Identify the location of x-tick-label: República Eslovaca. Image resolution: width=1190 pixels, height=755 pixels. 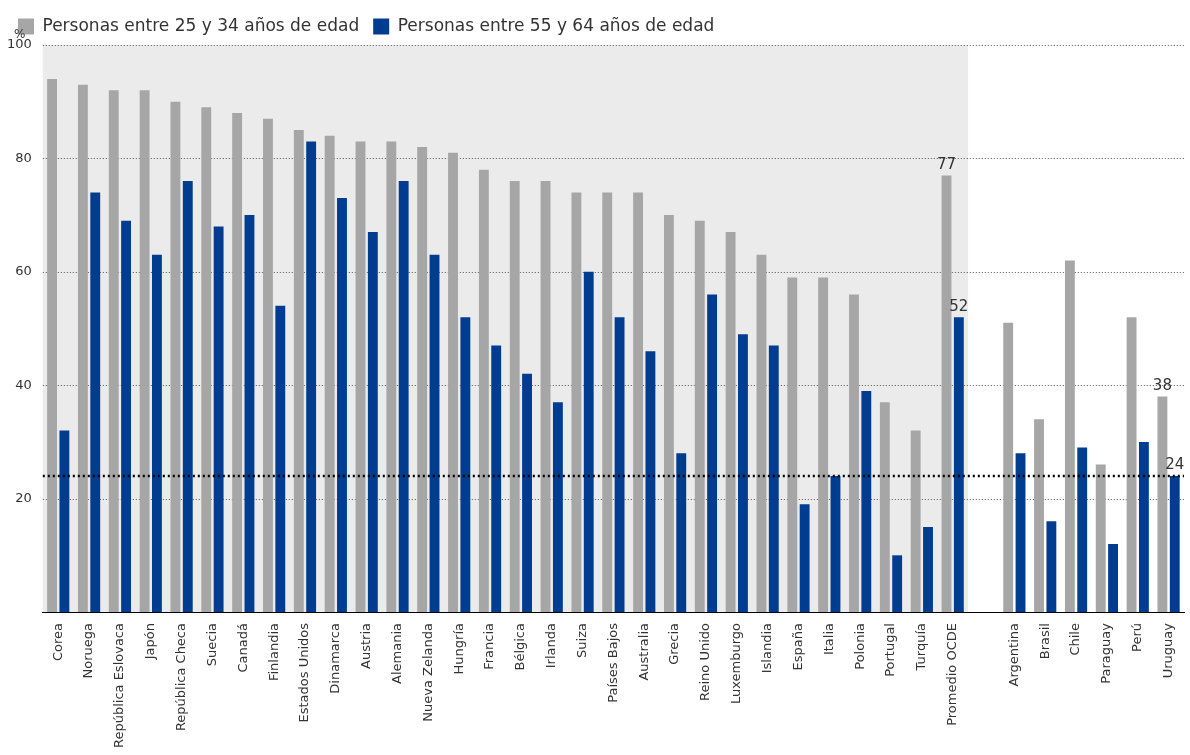
(119, 686).